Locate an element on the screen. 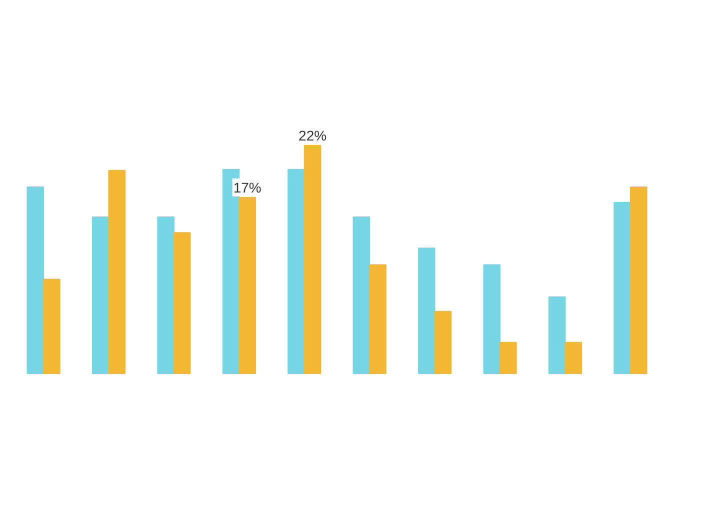  data-label: 17% is located at coordinates (247, 187).